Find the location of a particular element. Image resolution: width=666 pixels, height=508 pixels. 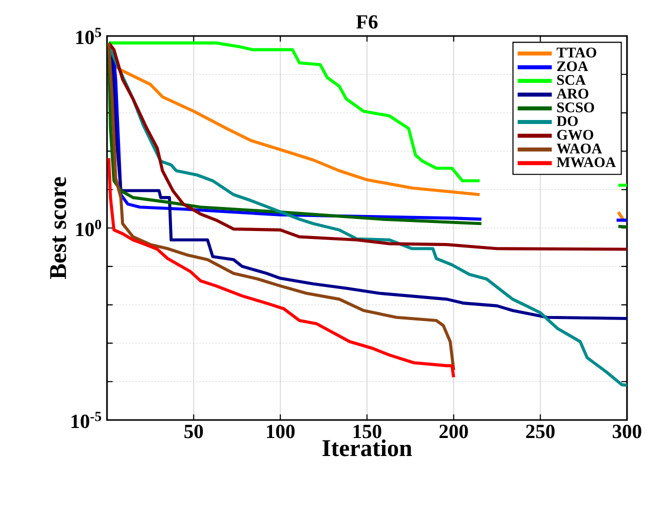

y-tick-label: 10$^{0}$ is located at coordinates (89, 228).